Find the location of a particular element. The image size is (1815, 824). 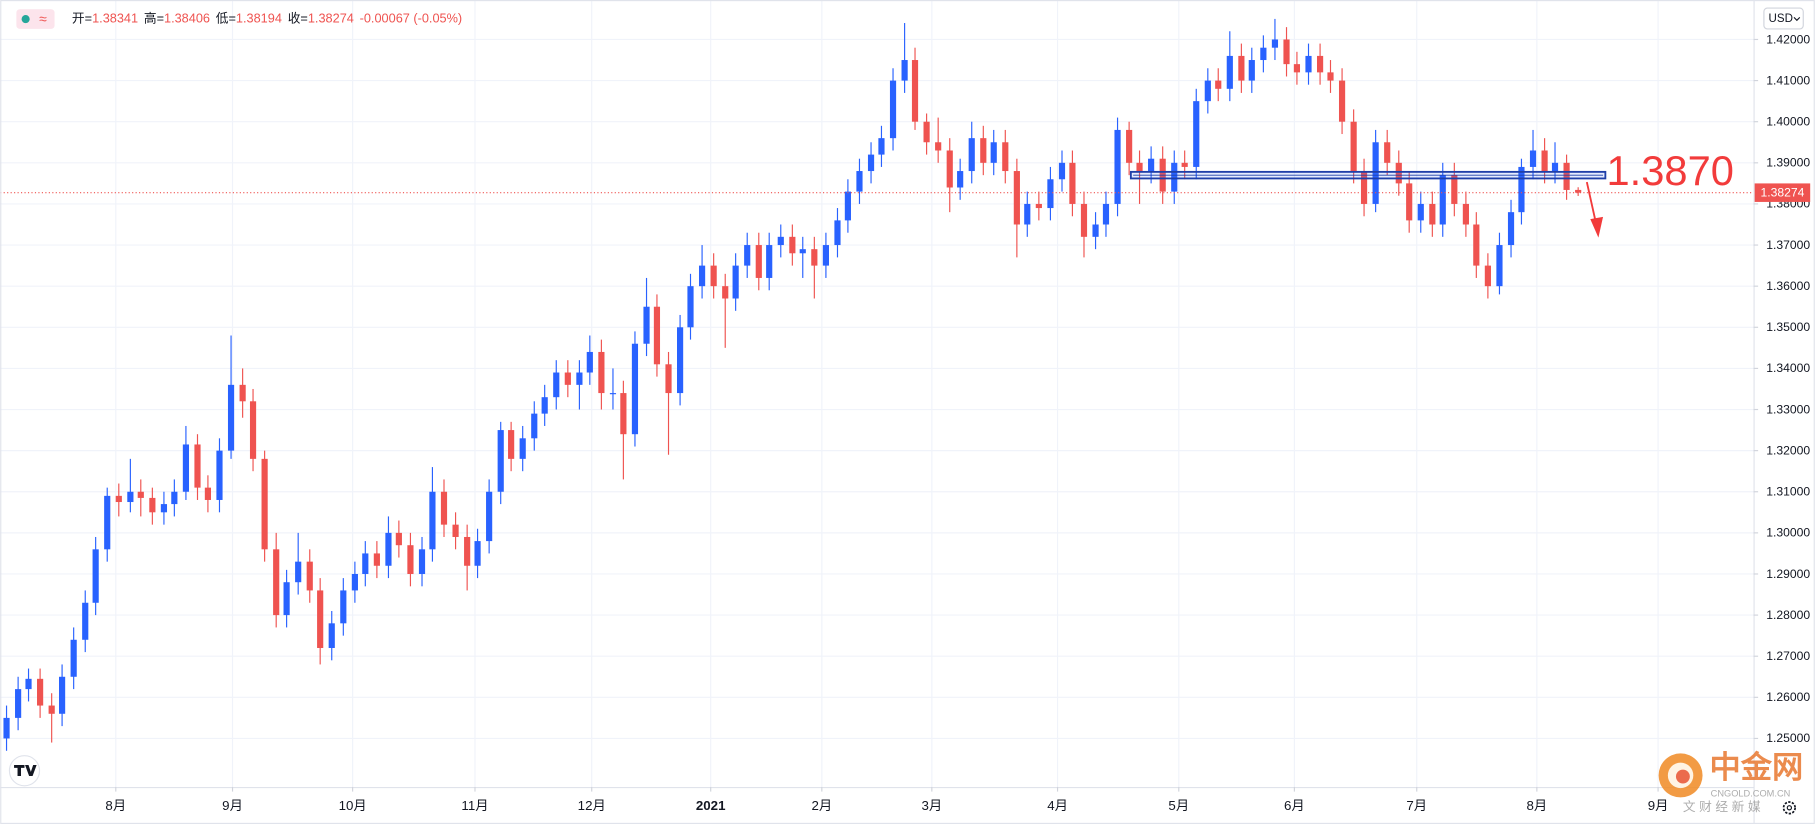

currency-label: USD is located at coordinates (1781, 19).